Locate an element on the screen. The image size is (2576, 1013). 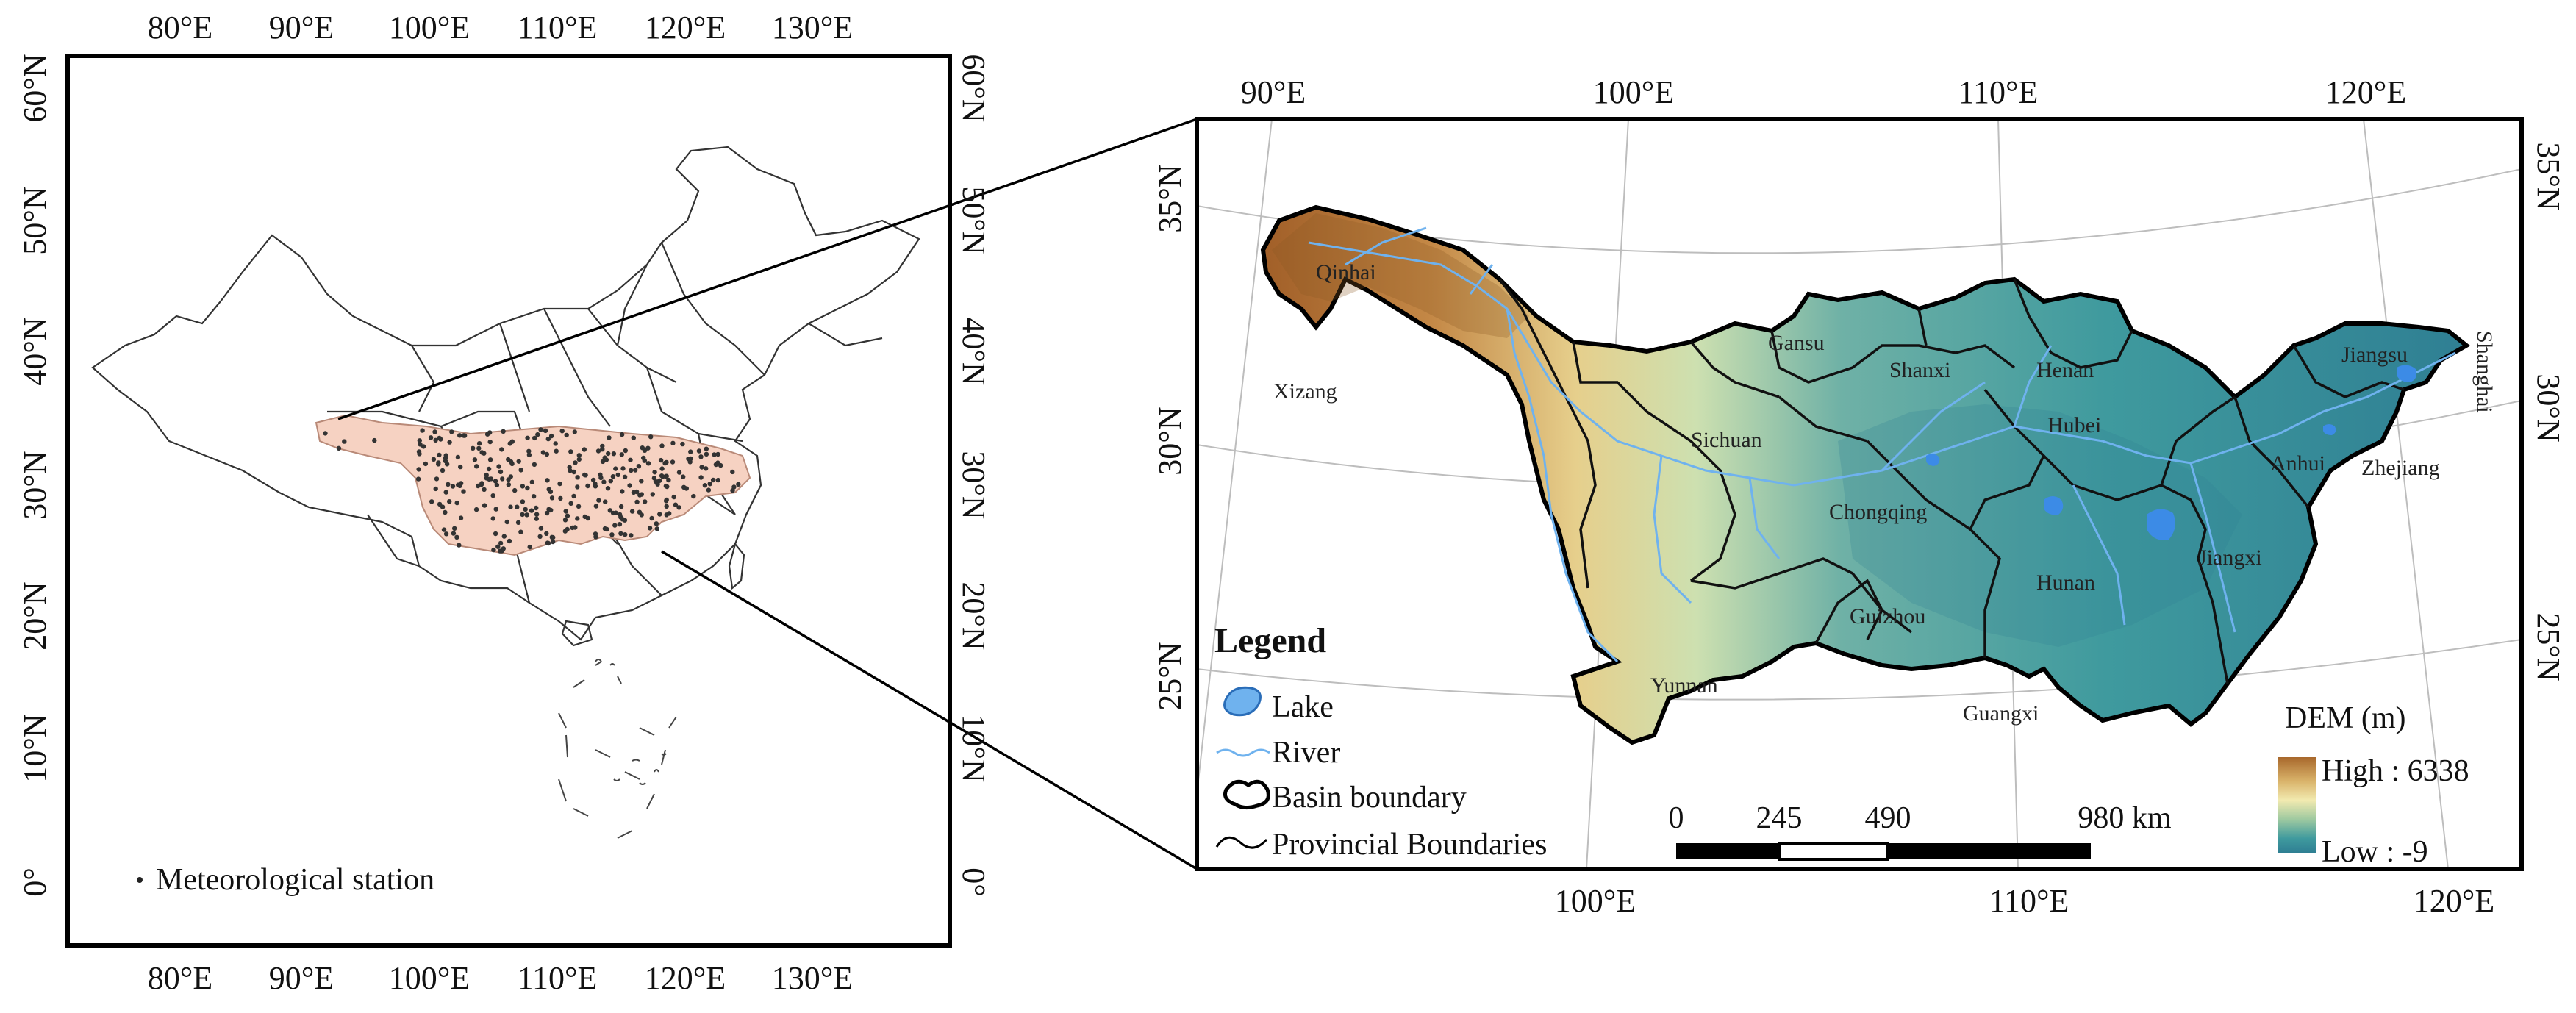
south-china-sea-islands is located at coordinates (617, 749).